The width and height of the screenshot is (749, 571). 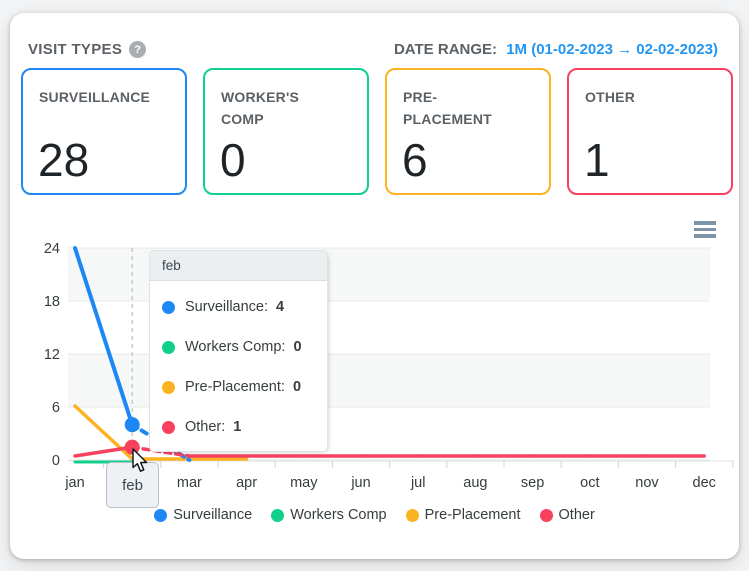 I want to click on y-axis-tick-label: 12, so click(x=52, y=355).